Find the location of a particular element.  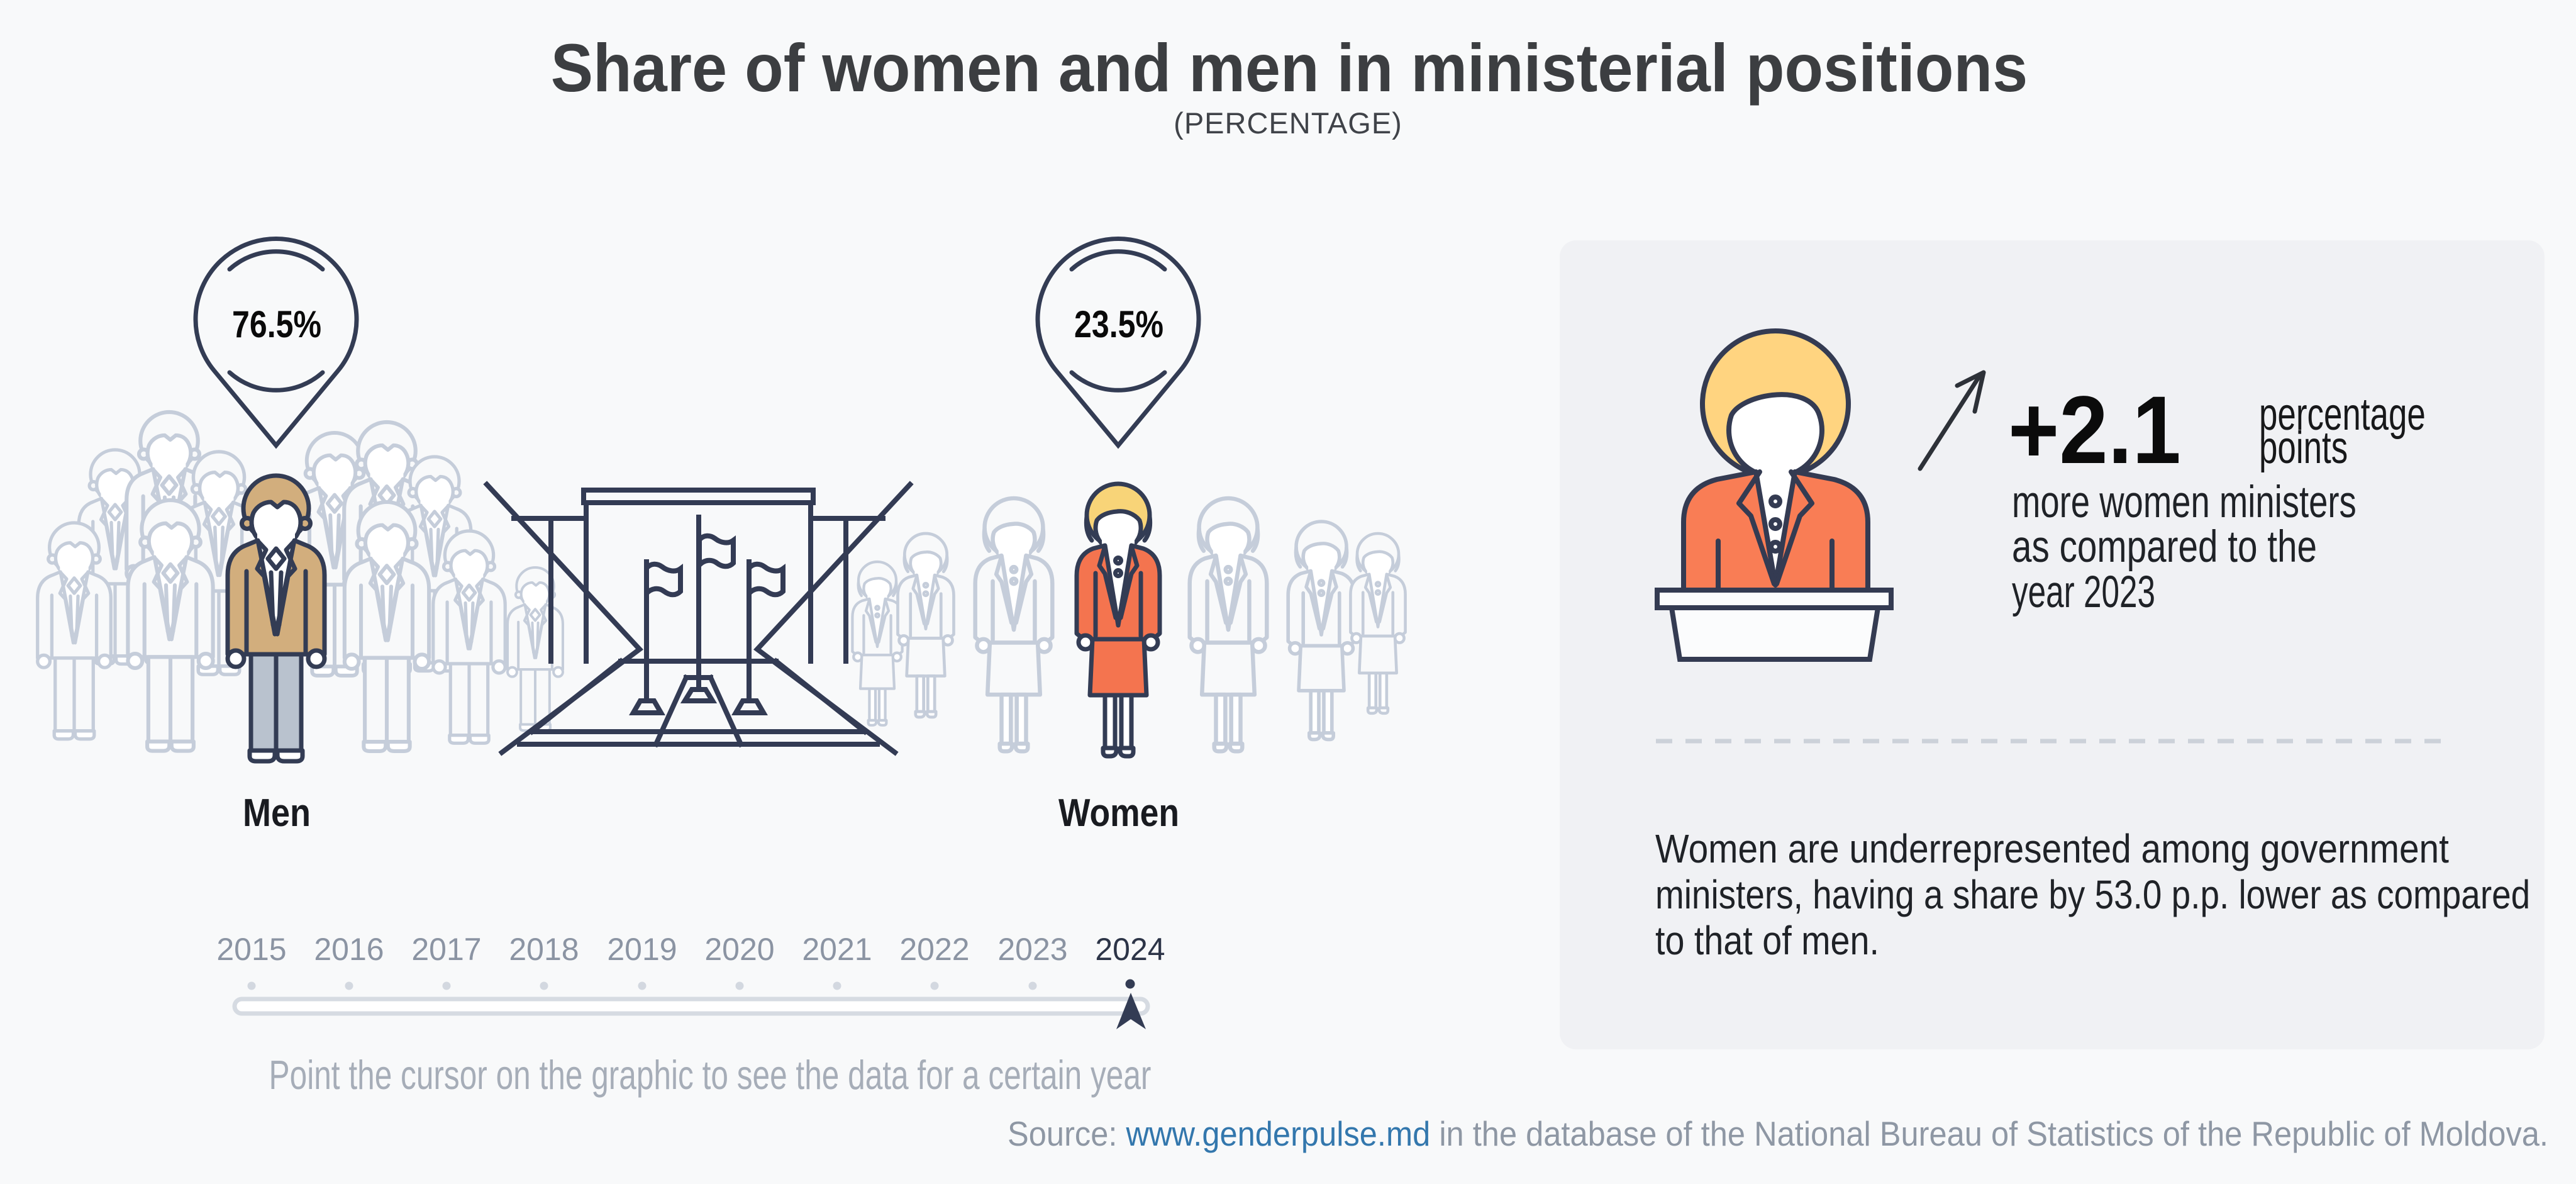

svg-text: 2022 is located at coordinates (934, 949).